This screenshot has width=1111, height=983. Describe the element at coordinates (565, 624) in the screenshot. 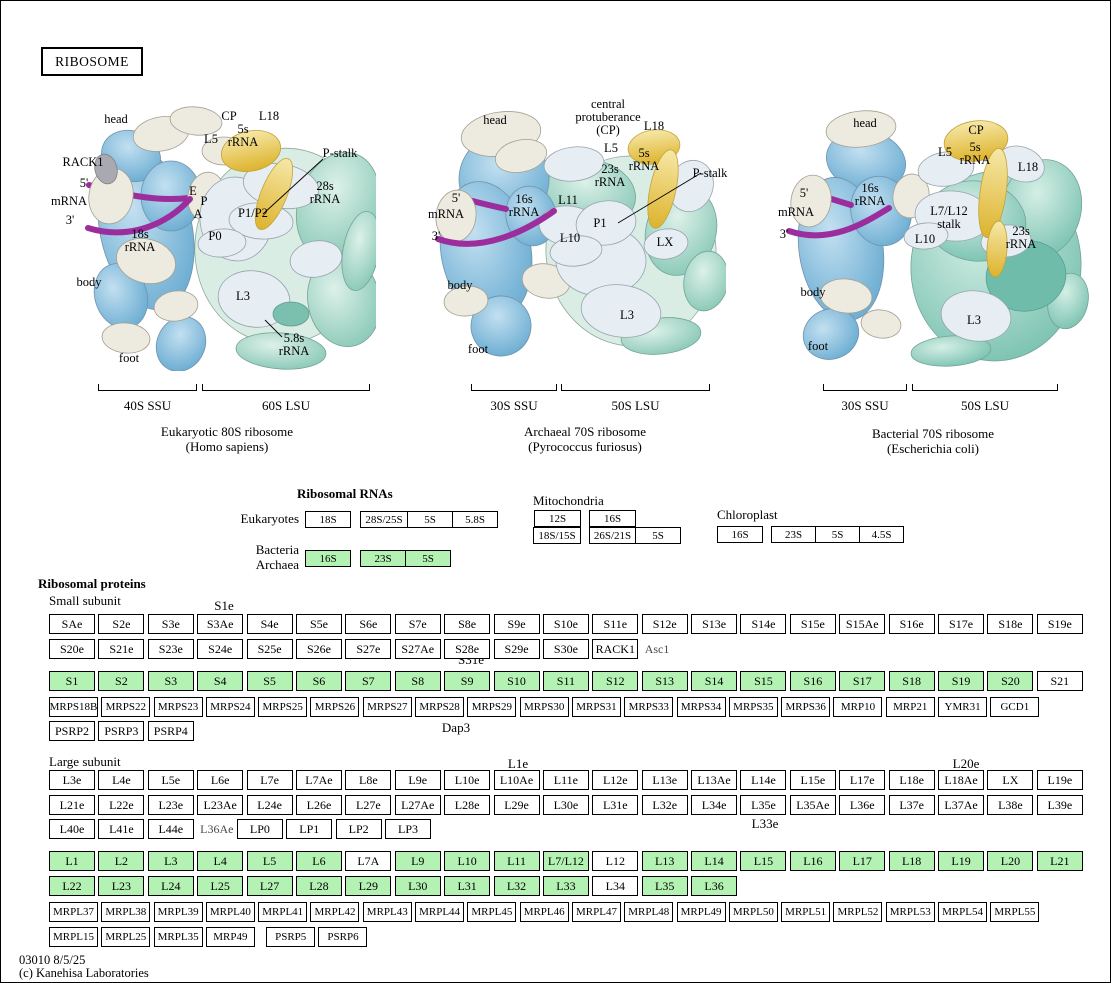

I see `gene-box-s10e: S10e` at that location.